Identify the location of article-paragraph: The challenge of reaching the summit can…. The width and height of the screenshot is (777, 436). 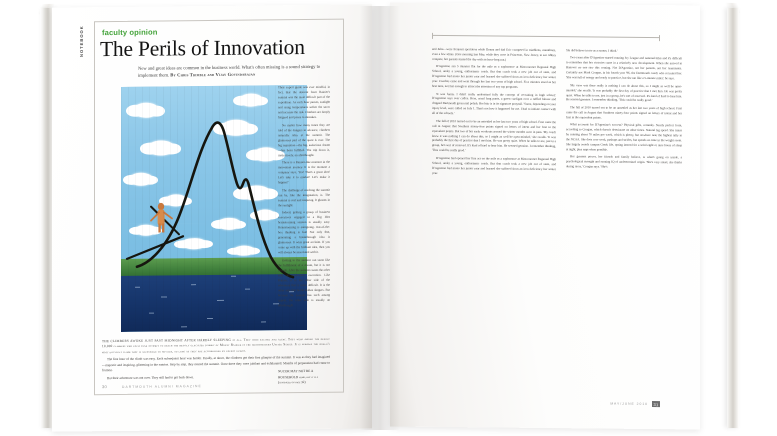
(304, 197).